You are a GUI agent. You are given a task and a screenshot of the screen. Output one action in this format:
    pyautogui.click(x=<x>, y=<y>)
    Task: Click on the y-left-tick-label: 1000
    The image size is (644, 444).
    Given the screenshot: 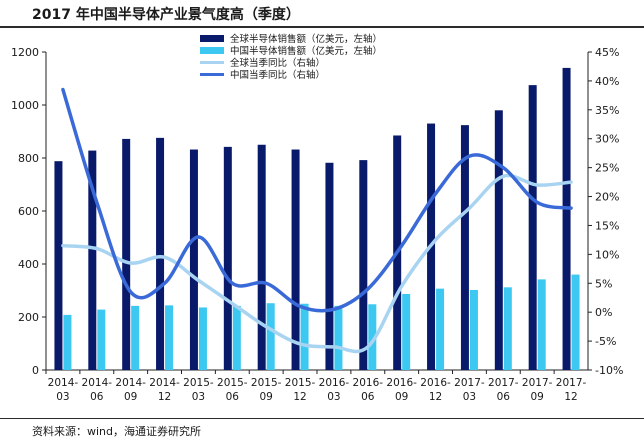 What is the action you would take?
    pyautogui.click(x=25, y=105)
    